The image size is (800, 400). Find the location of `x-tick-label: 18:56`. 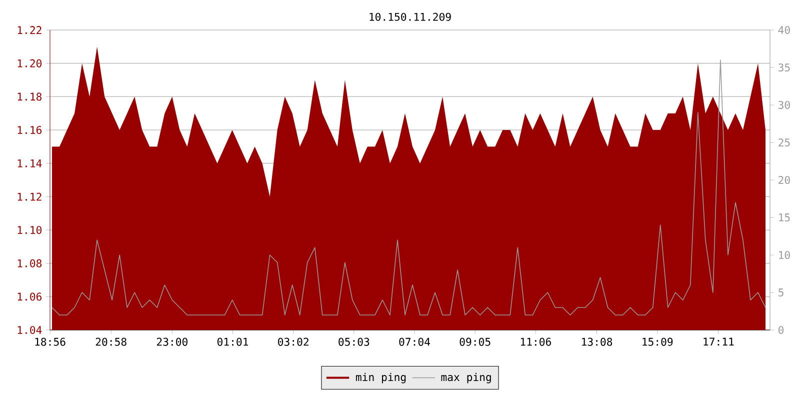

x-tick-label: 18:56 is located at coordinates (50, 342).